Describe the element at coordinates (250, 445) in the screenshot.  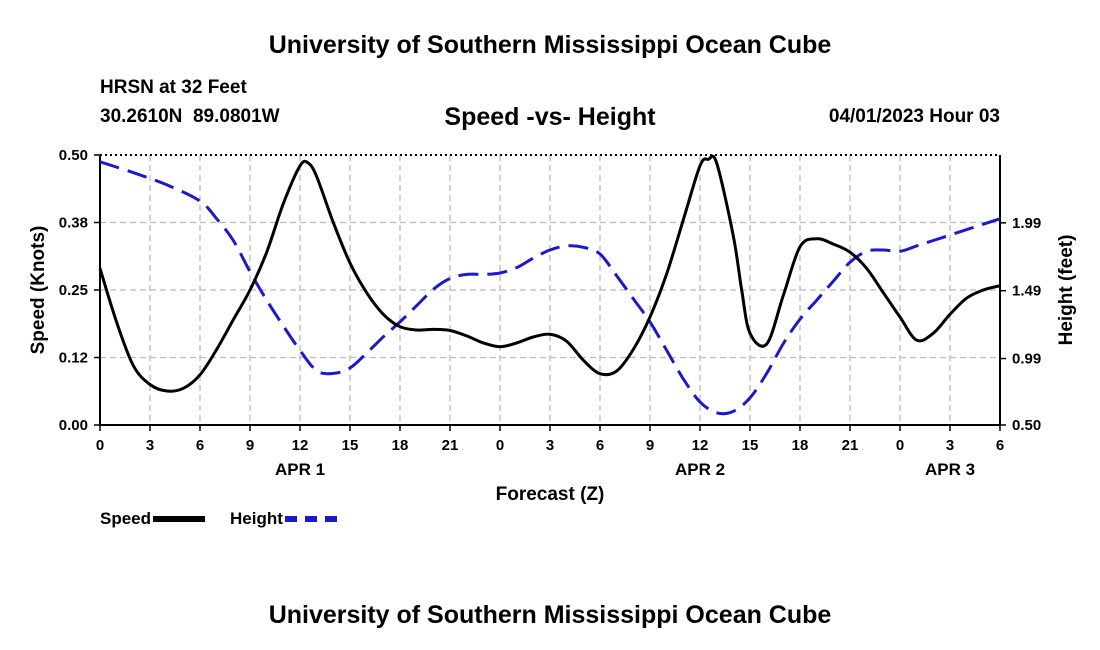
I see `x-tick-label-3: 9` at that location.